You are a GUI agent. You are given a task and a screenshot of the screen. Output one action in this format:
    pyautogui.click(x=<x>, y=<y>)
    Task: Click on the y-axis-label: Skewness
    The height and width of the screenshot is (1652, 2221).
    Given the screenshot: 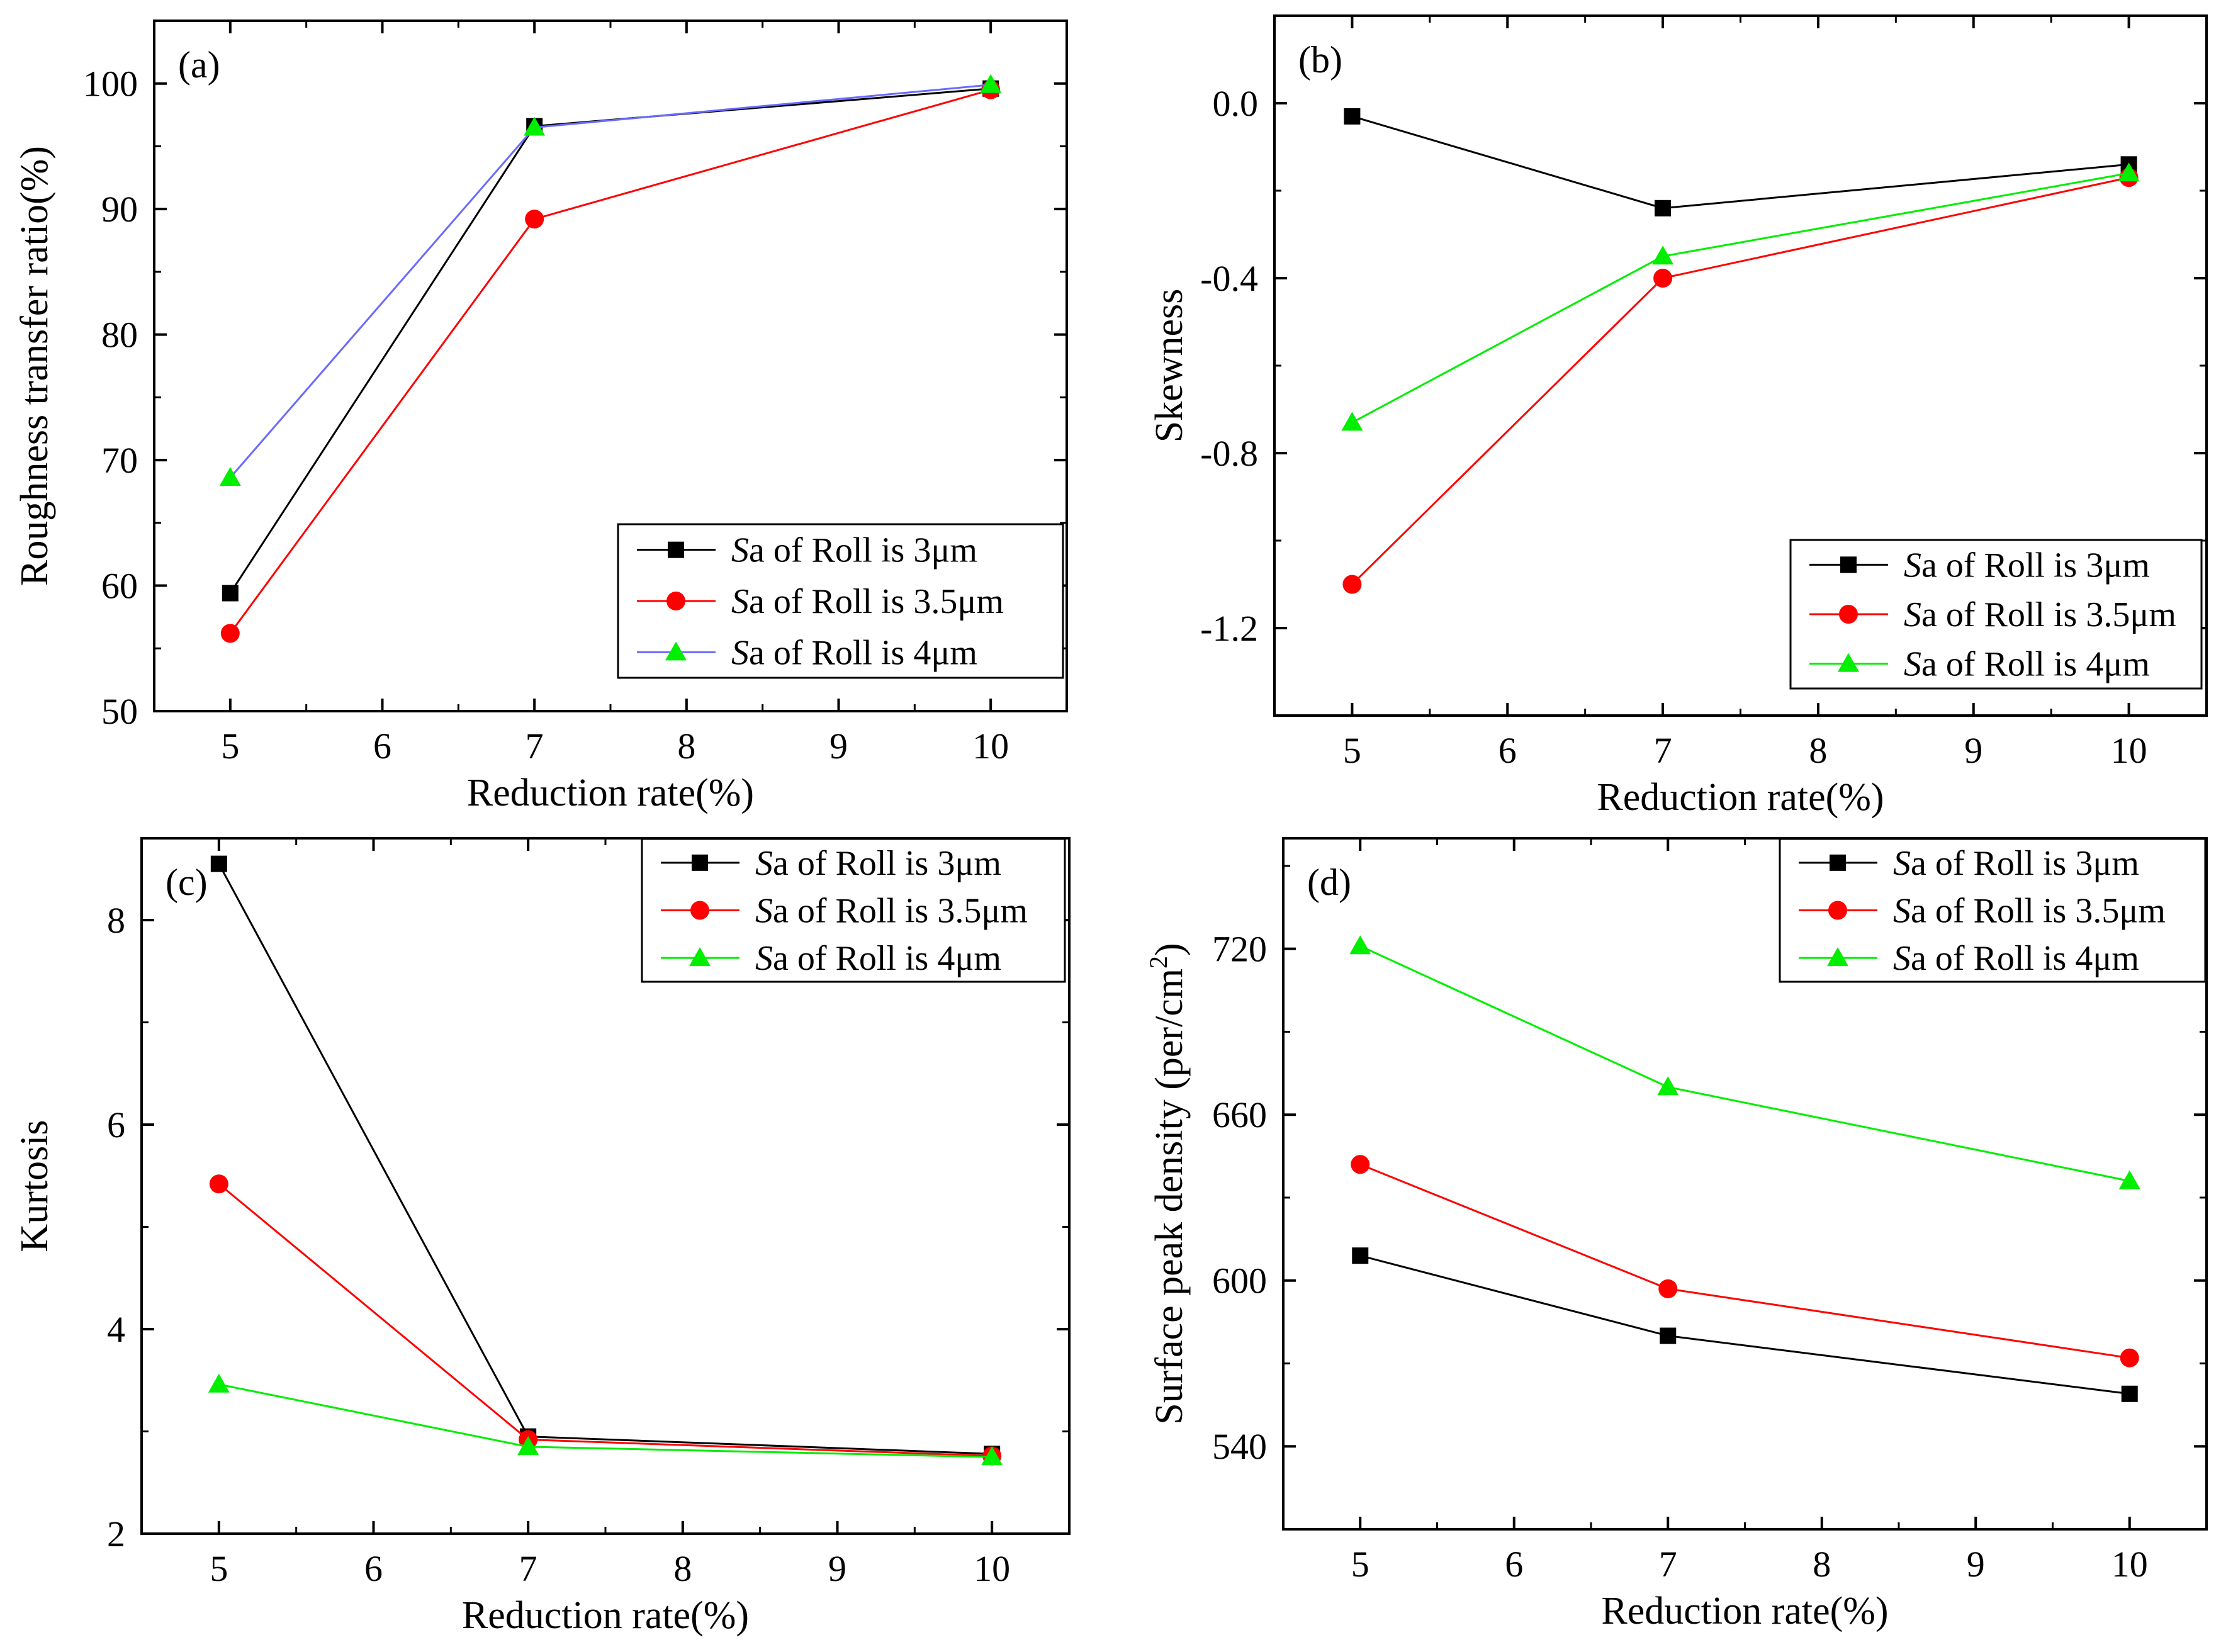 What is the action you would take?
    pyautogui.click(x=1169, y=366)
    